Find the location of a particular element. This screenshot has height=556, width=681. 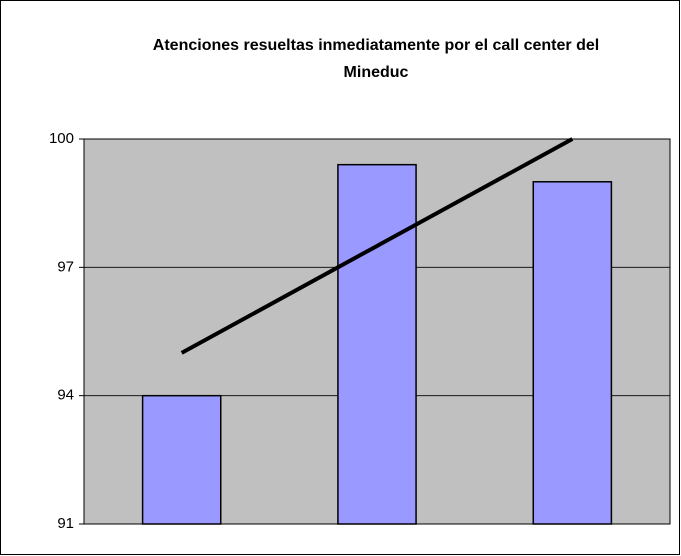

y-tick-label: 94 is located at coordinates (65, 395).